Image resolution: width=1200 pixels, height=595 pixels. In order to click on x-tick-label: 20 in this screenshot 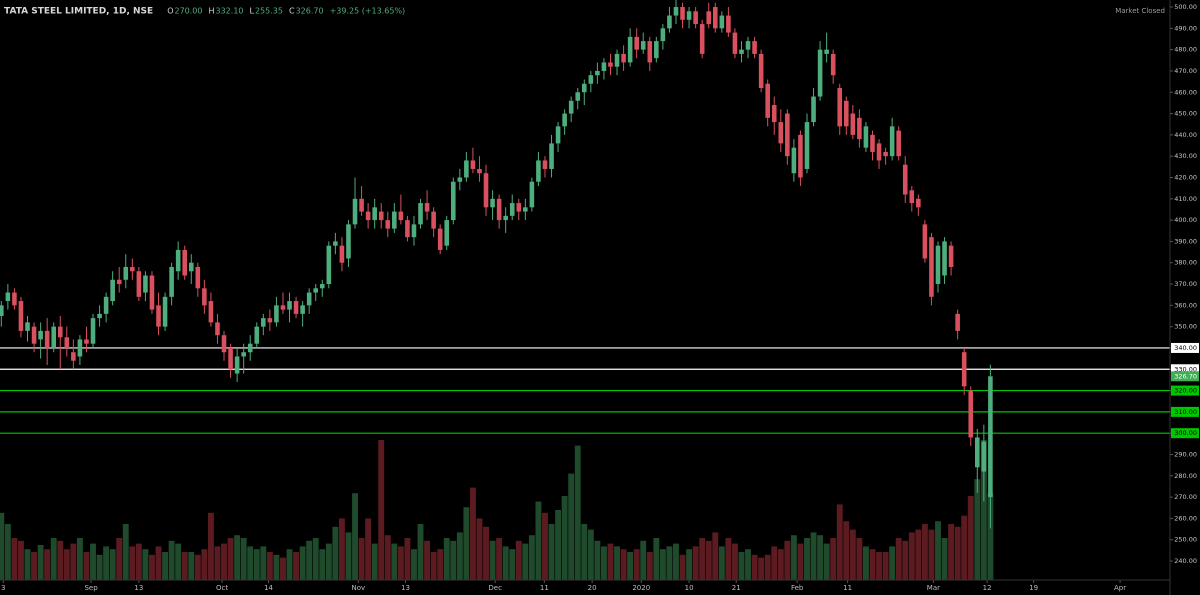, I will do `click(592, 588)`.